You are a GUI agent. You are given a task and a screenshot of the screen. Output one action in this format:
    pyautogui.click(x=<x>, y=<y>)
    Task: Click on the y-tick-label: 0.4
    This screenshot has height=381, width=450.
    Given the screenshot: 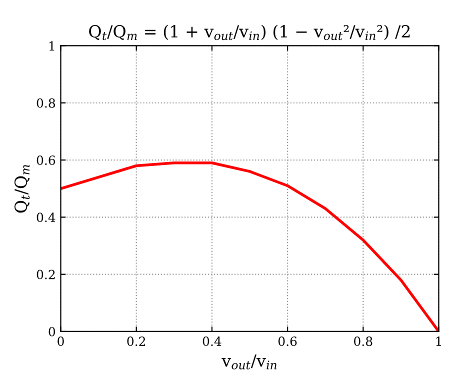 What is the action you would take?
    pyautogui.click(x=46, y=217)
    